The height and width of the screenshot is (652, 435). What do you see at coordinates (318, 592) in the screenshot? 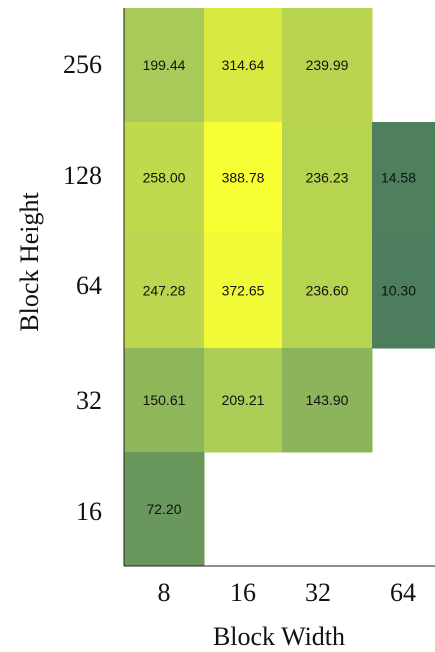
I see `x-tick-label: 32` at bounding box center [318, 592].